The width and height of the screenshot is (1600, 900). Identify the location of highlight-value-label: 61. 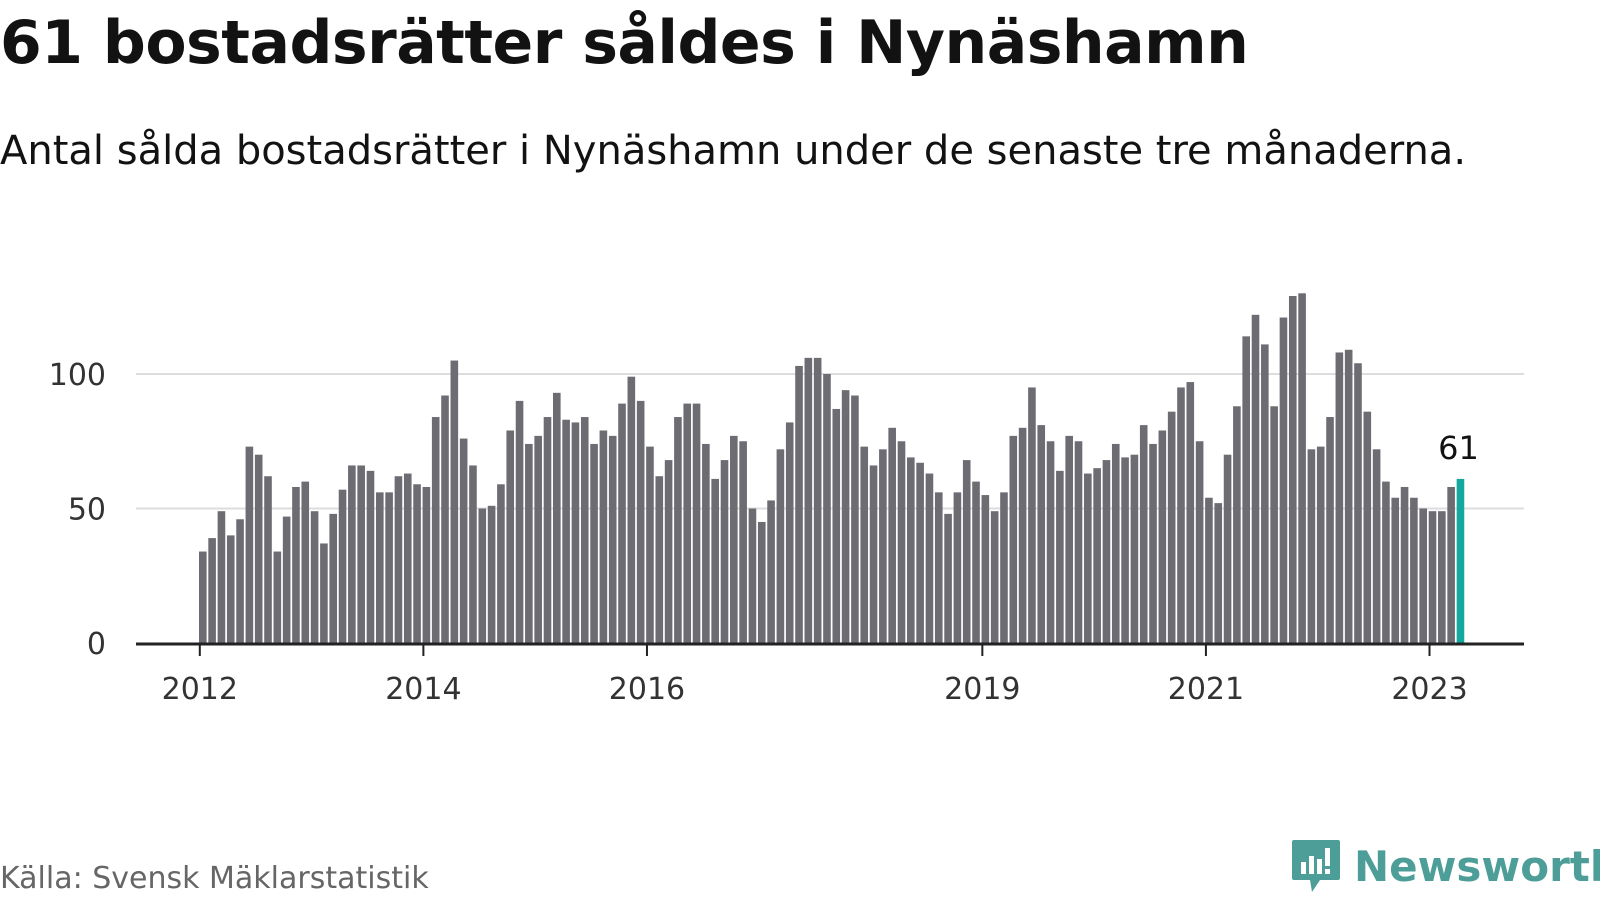
(1458, 448).